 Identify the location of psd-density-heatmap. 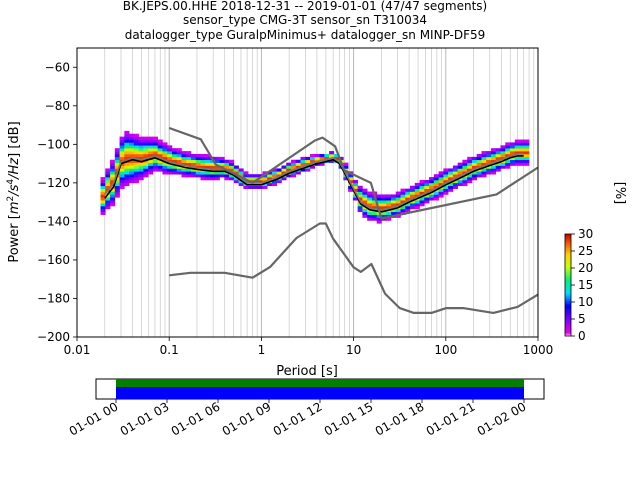
(315, 177).